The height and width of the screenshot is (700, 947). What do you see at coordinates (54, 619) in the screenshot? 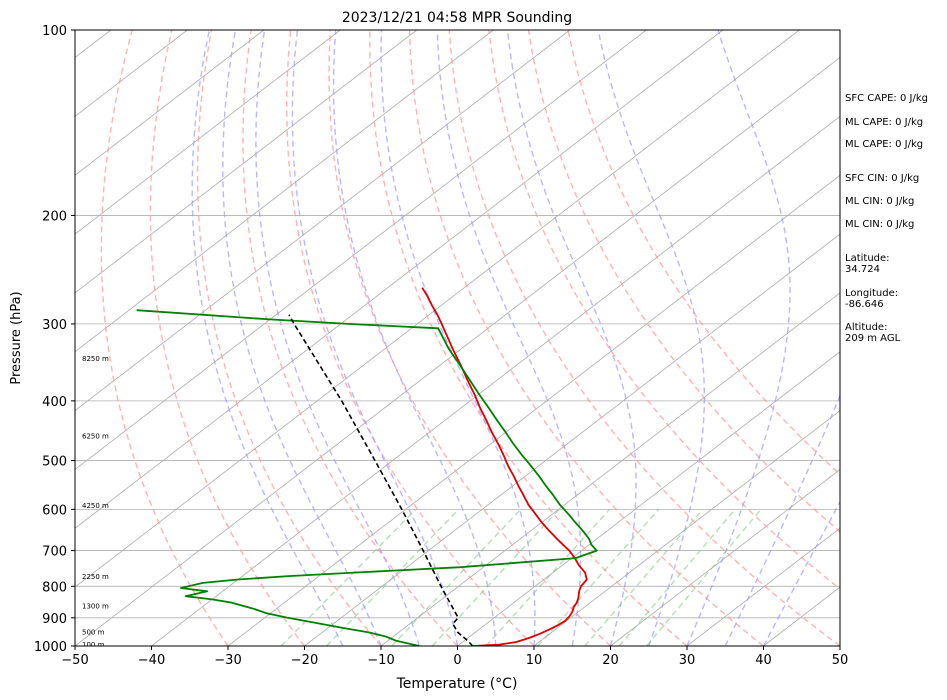
I see `y-tick-label: 900` at bounding box center [54, 619].